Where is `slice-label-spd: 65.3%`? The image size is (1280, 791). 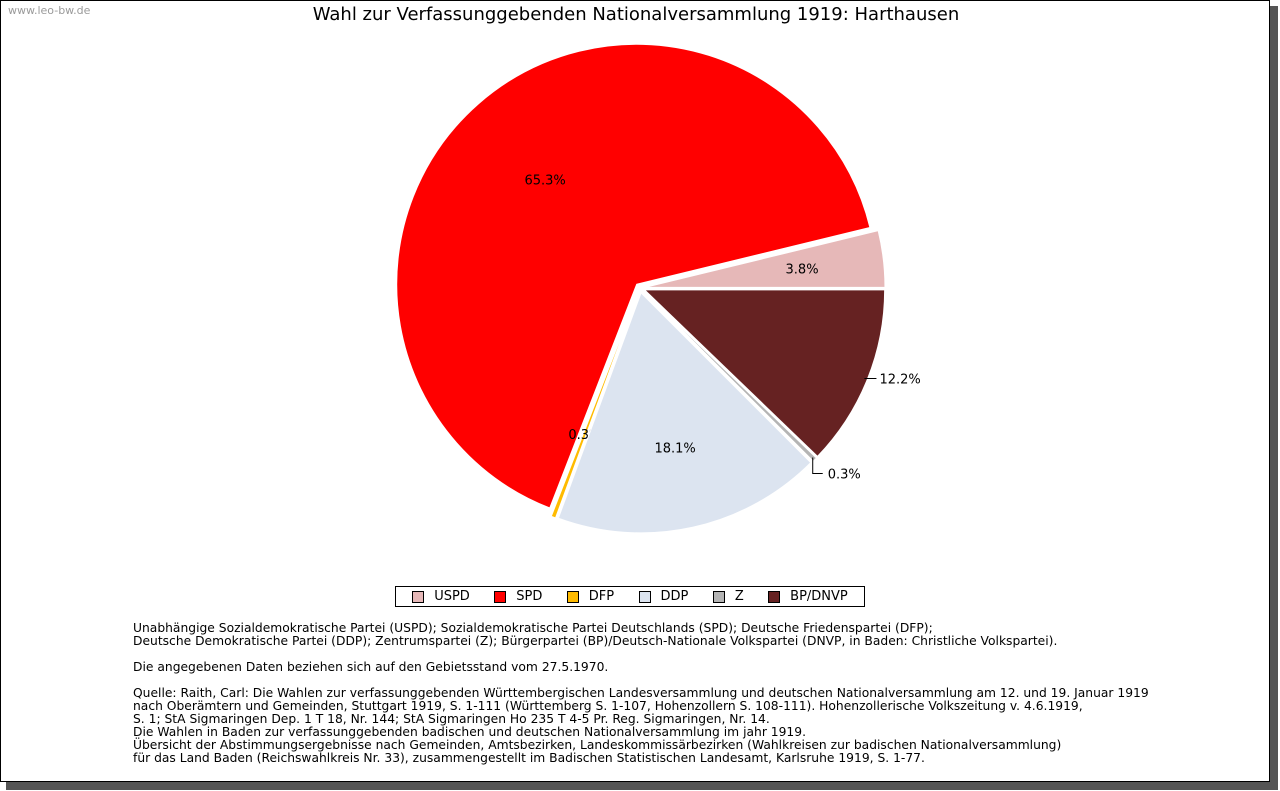
slice-label-spd: 65.3% is located at coordinates (544, 181).